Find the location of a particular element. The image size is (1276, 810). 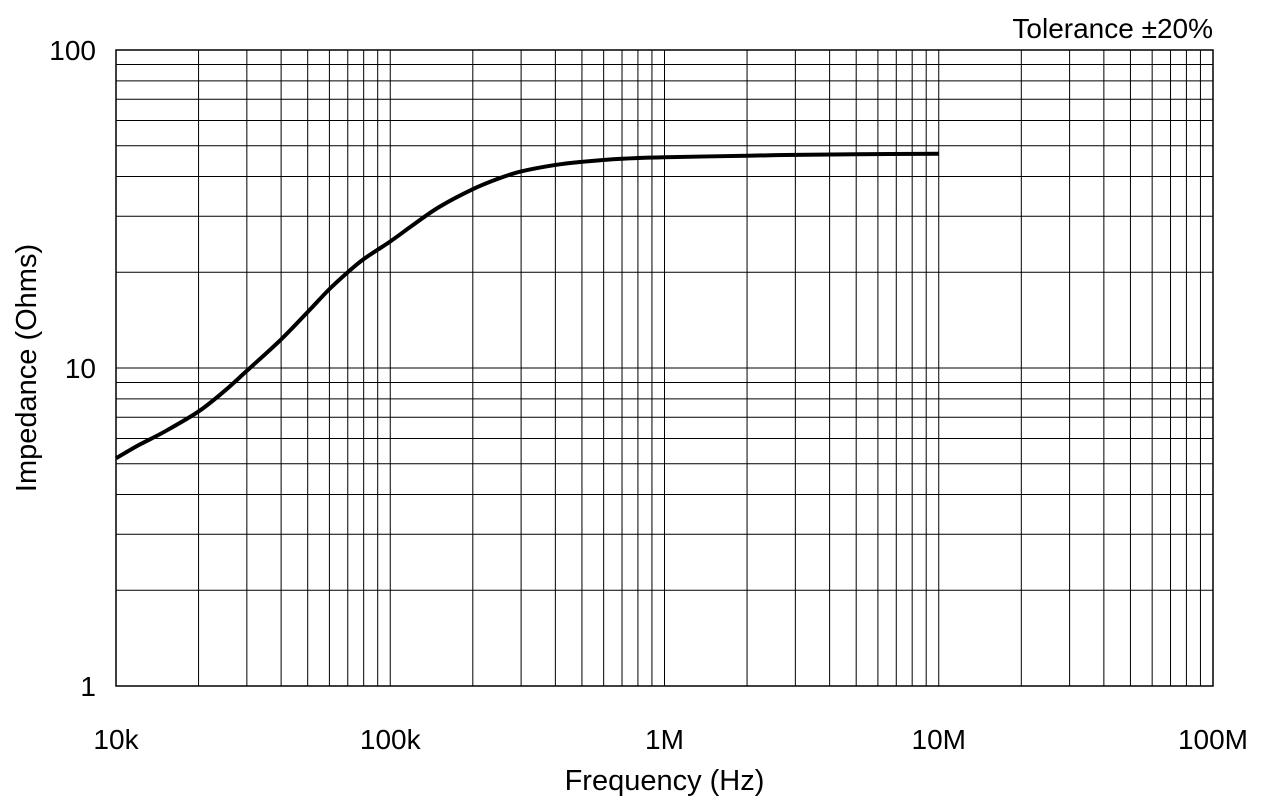

x-tick-label: 10M is located at coordinates (939, 739).